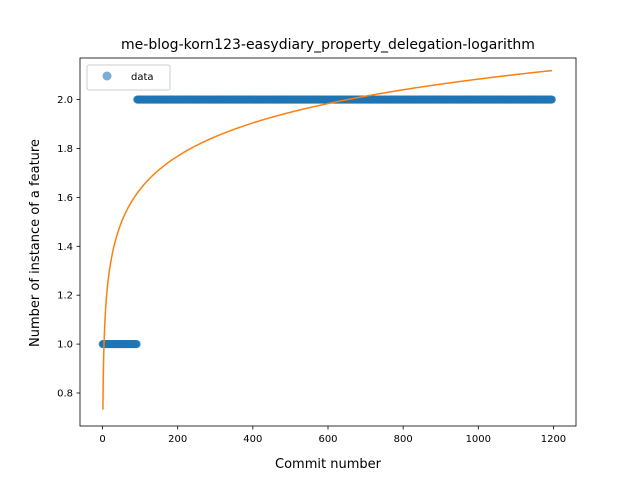 This screenshot has width=640, height=480. What do you see at coordinates (65, 247) in the screenshot?
I see `y-tick-label: 1.4` at bounding box center [65, 247].